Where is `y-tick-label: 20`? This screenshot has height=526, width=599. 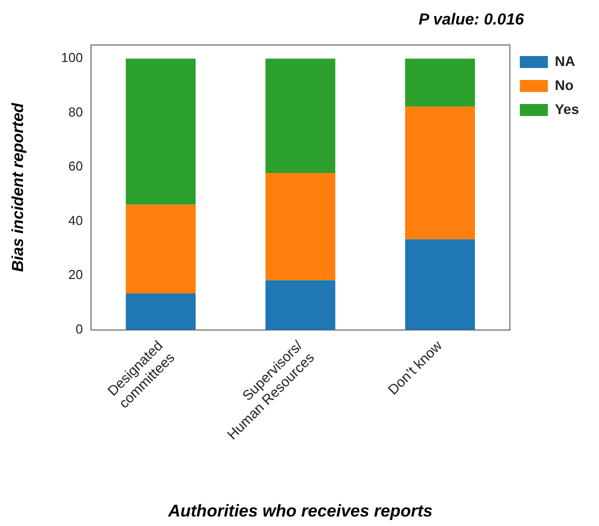 y-tick-label: 20 is located at coordinates (75, 274).